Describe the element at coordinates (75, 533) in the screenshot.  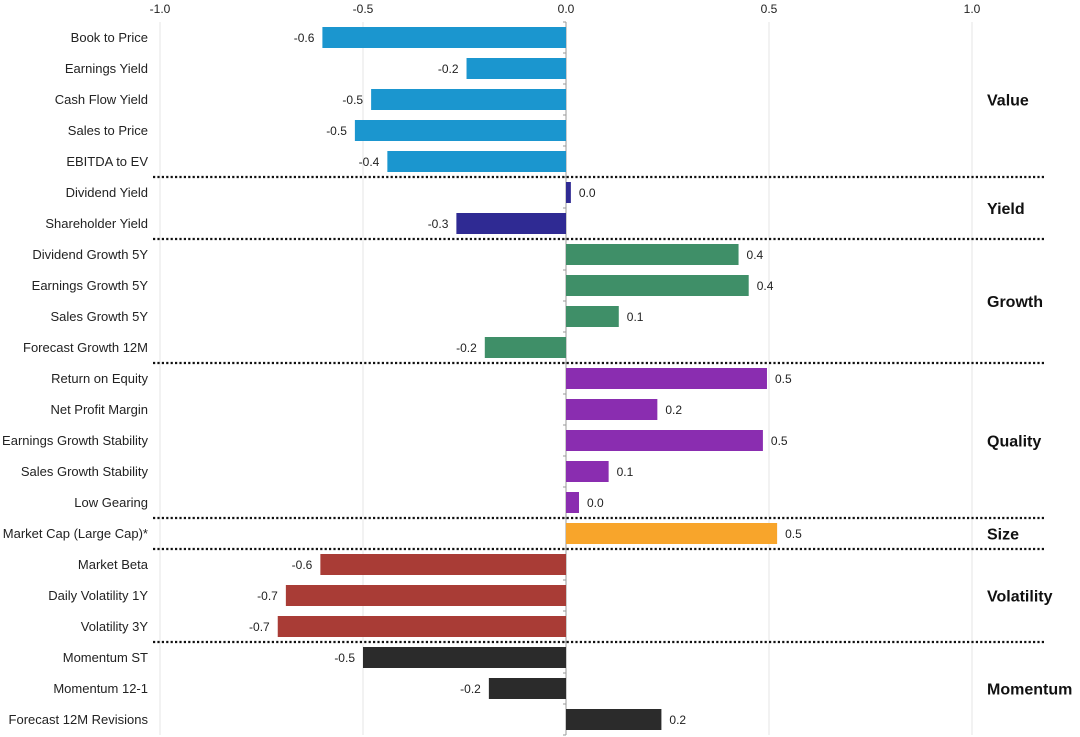
I see `category-label: Market Cap (Large Cap)*` at that location.